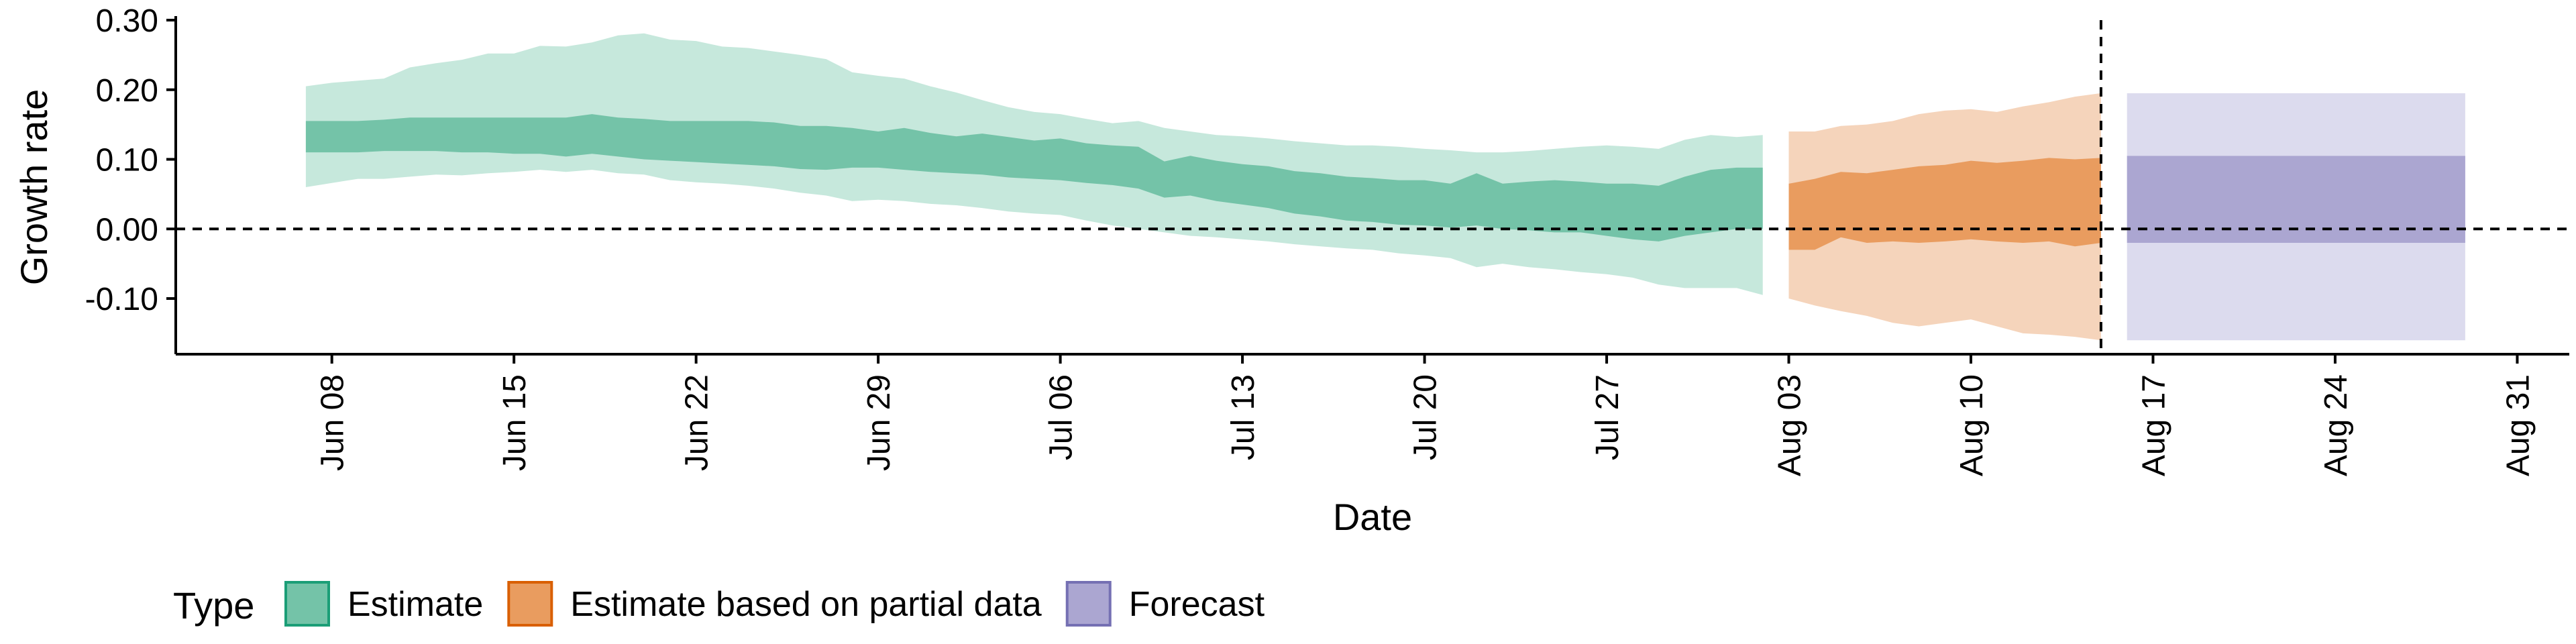 Image resolution: width=2576 pixels, height=644 pixels. What do you see at coordinates (1790, 425) in the screenshot?
I see `x-tick-label: Aug 03` at bounding box center [1790, 425].